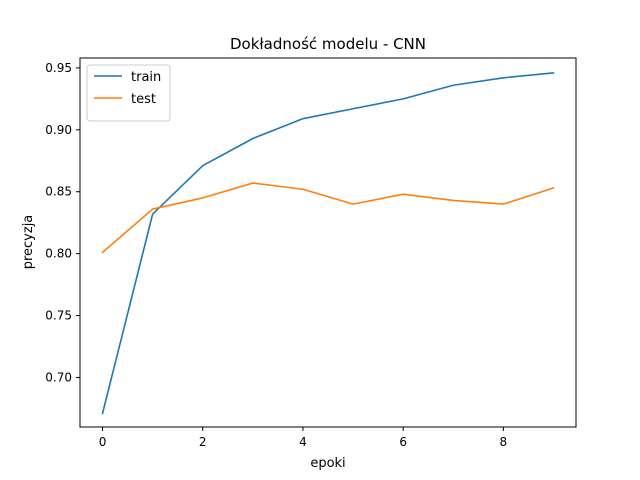  Describe the element at coordinates (203, 442) in the screenshot. I see `x-tick-label: 2` at that location.